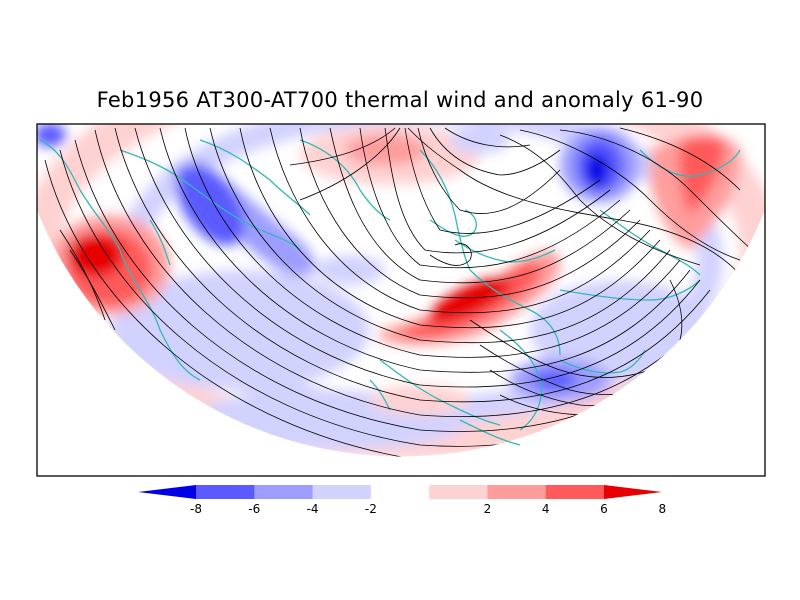 This screenshot has width=800, height=600. Describe the element at coordinates (488, 509) in the screenshot. I see `colorbar-tick-label: 2` at that location.